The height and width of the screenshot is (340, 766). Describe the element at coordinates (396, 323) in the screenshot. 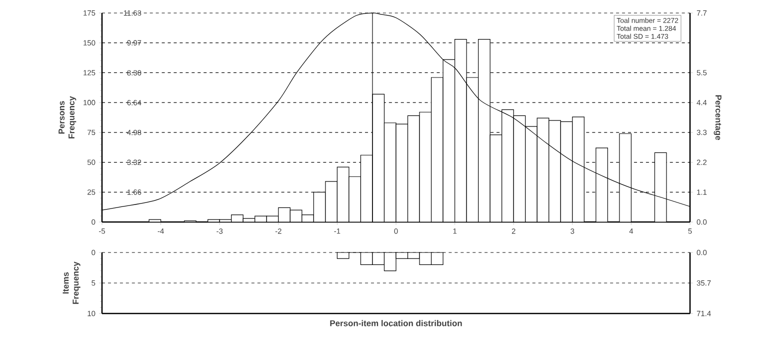

I see `x-axis-title: Person-item location distribution` at that location.